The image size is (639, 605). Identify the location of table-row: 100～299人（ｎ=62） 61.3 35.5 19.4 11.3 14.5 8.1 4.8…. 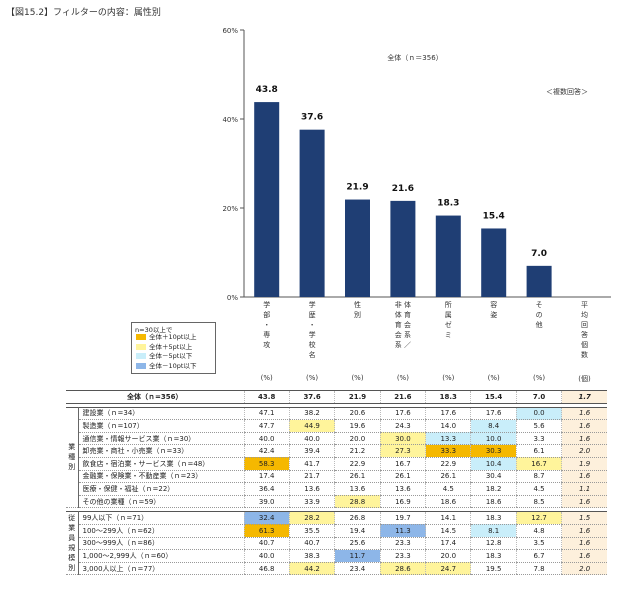
(337, 531).